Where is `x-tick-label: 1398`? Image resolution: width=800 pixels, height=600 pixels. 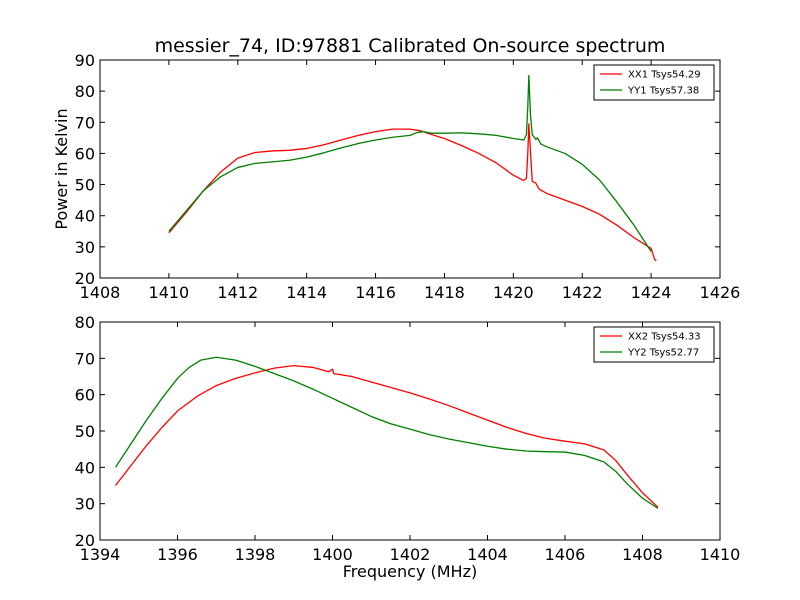 x-tick-label: 1398 is located at coordinates (255, 554).